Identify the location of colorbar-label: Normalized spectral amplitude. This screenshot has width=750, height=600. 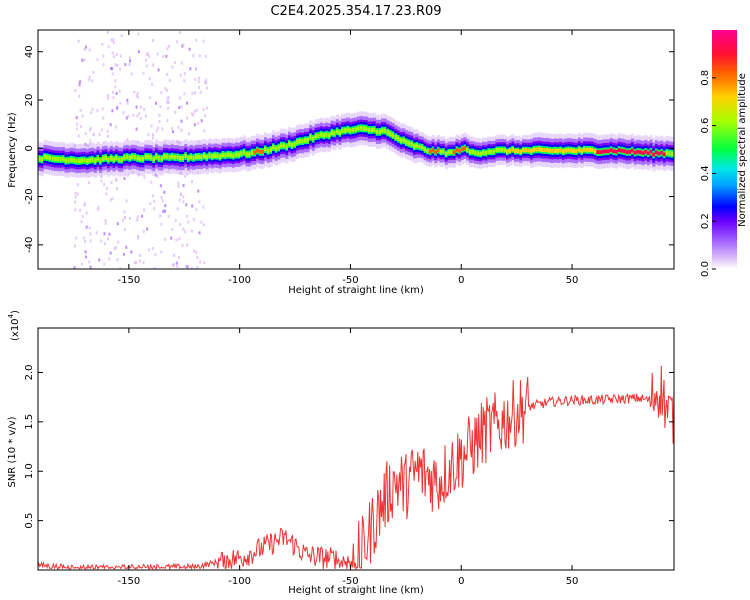
(742, 150).